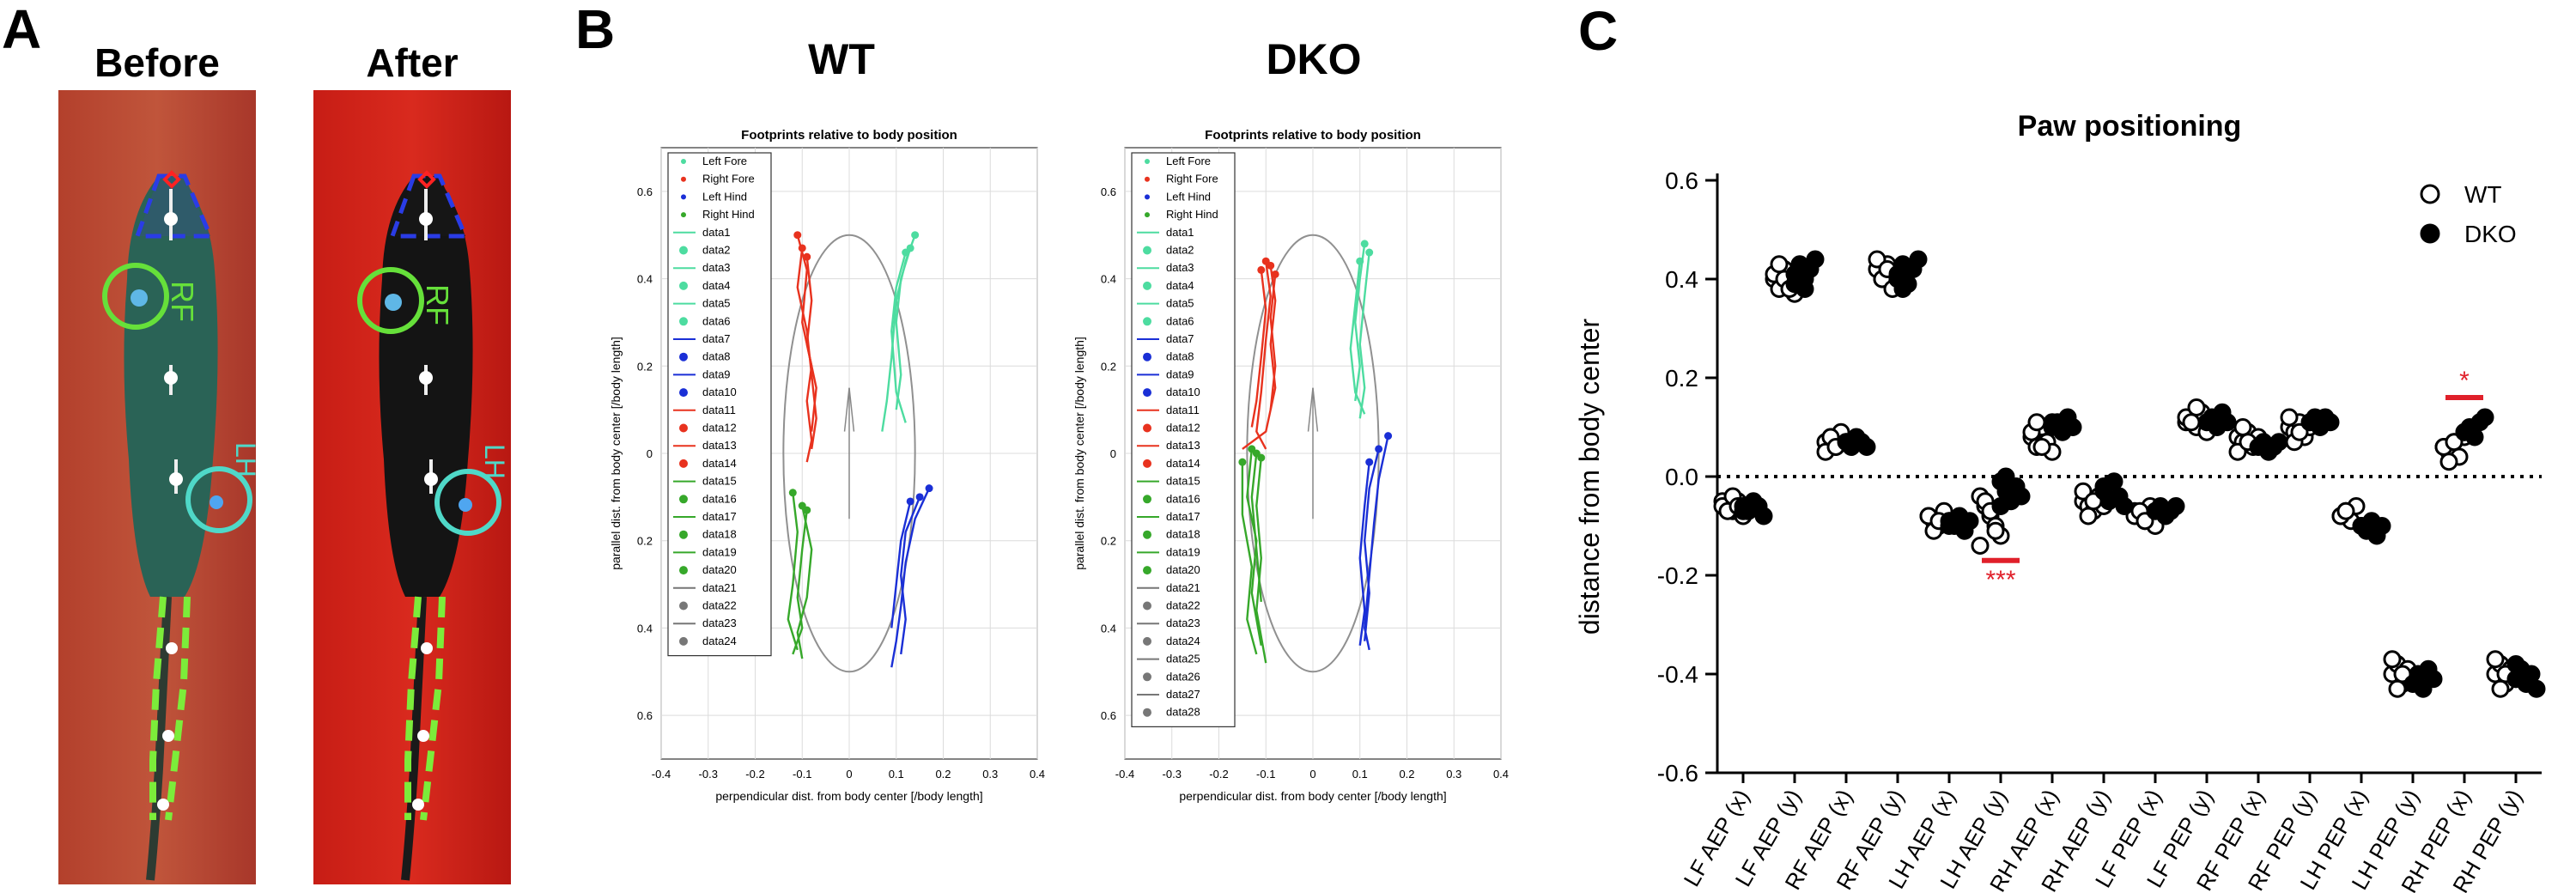  I want to click on legend-entry: data20, so click(719, 569).